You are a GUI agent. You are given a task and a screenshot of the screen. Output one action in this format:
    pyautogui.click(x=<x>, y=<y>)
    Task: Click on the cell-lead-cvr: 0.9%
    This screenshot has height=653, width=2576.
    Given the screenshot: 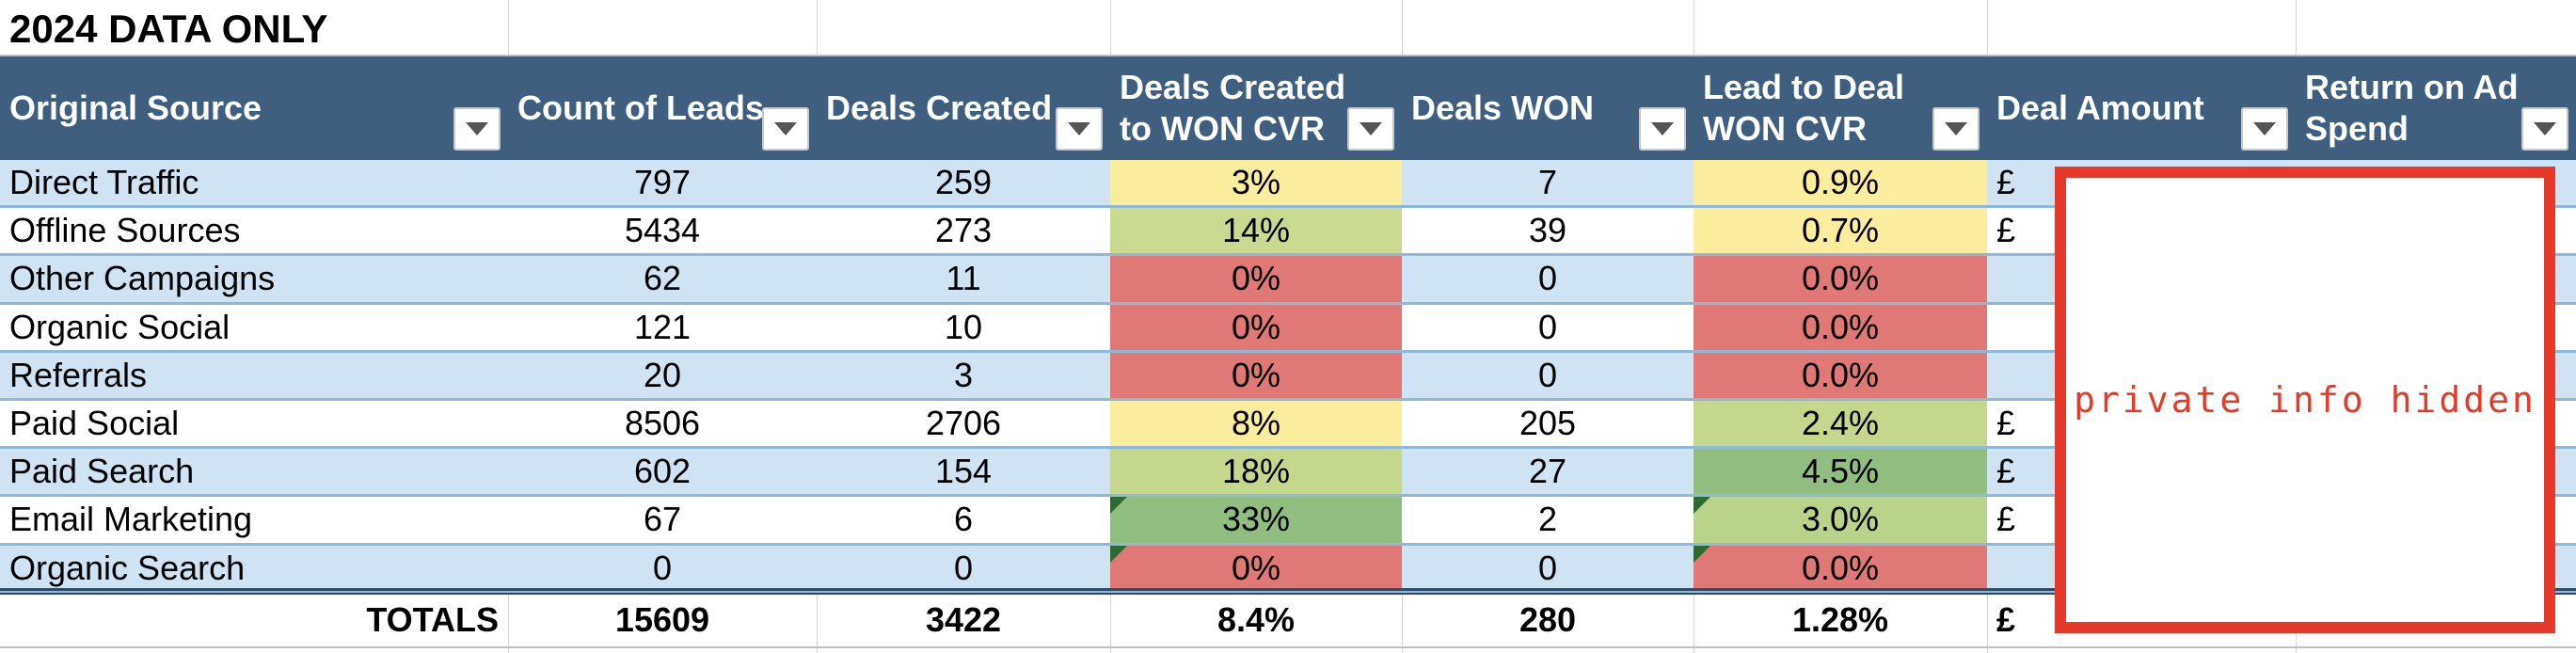 What is the action you would take?
    pyautogui.click(x=1840, y=184)
    